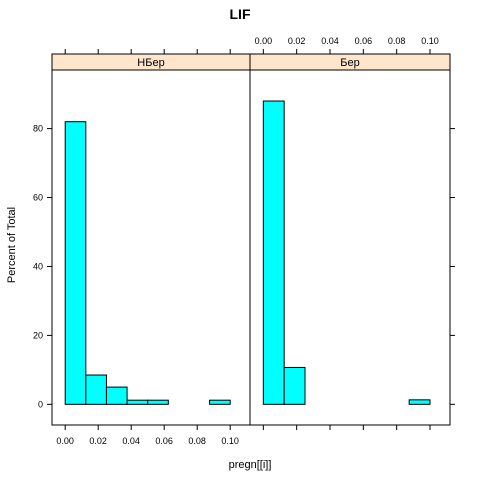 This screenshot has height=480, width=480. I want to click on chart-title: LIF, so click(240, 14).